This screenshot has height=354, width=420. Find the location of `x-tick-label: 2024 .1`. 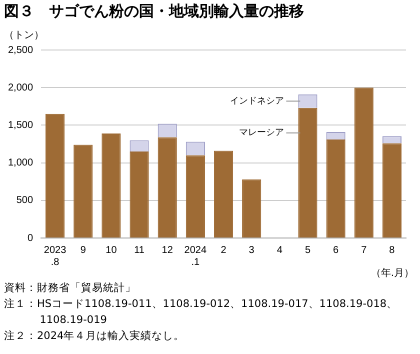

x-tick-label: 2024 .1 is located at coordinates (195, 256).